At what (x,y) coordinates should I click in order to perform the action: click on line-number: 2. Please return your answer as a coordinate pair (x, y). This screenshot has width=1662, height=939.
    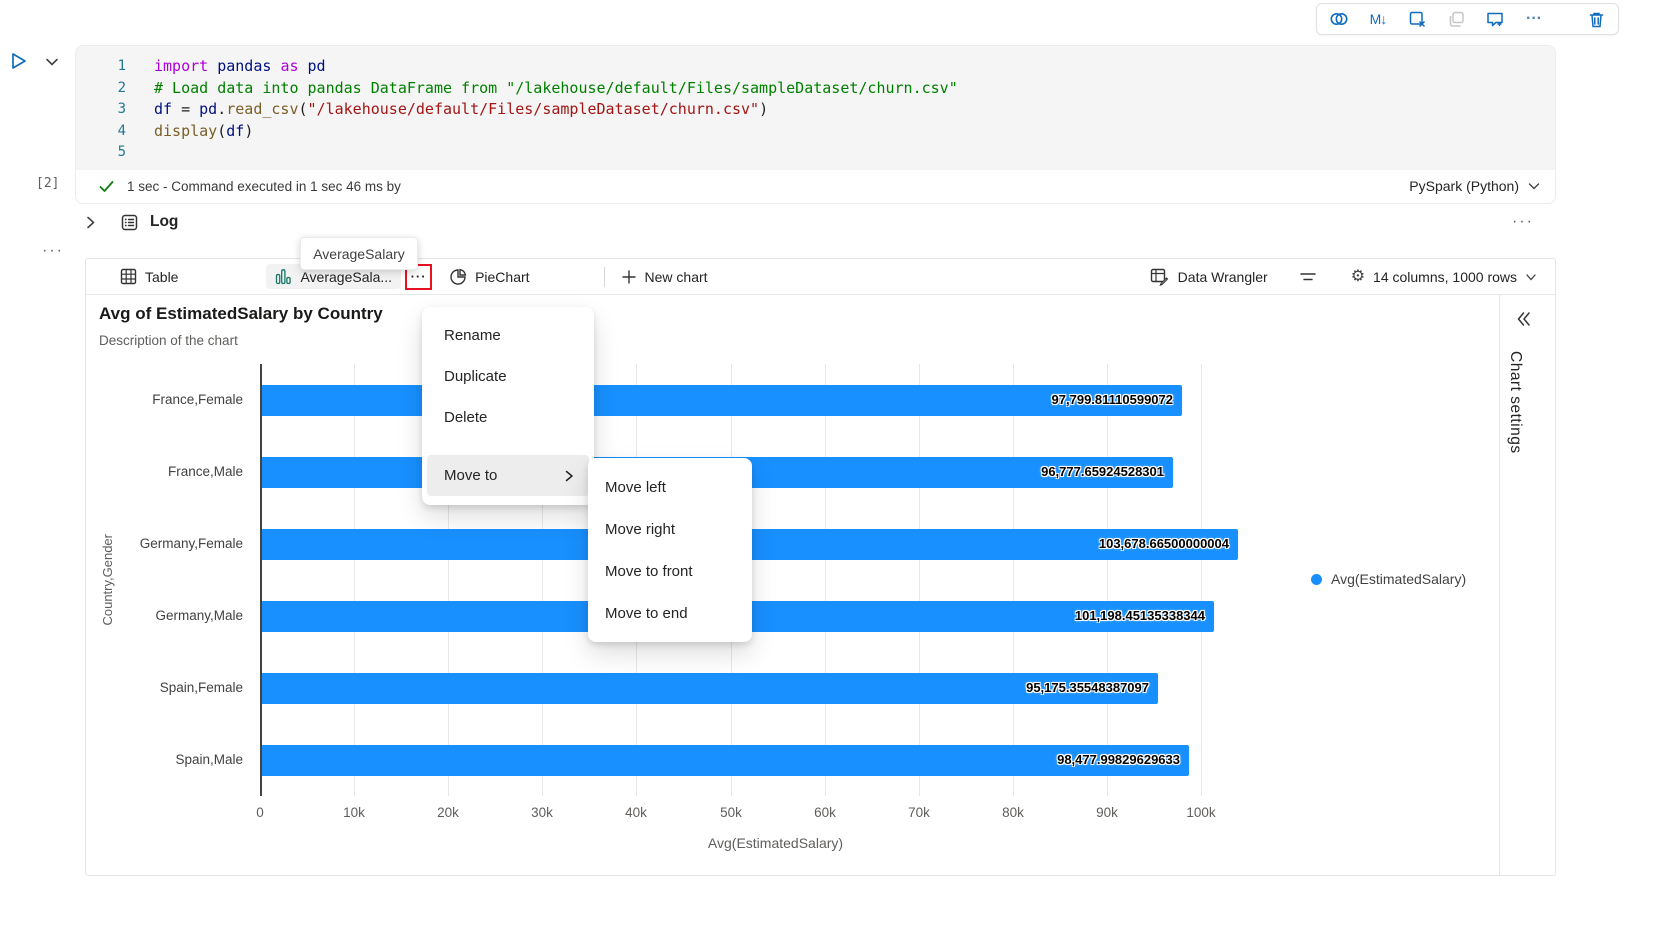
    Looking at the image, I should click on (121, 87).